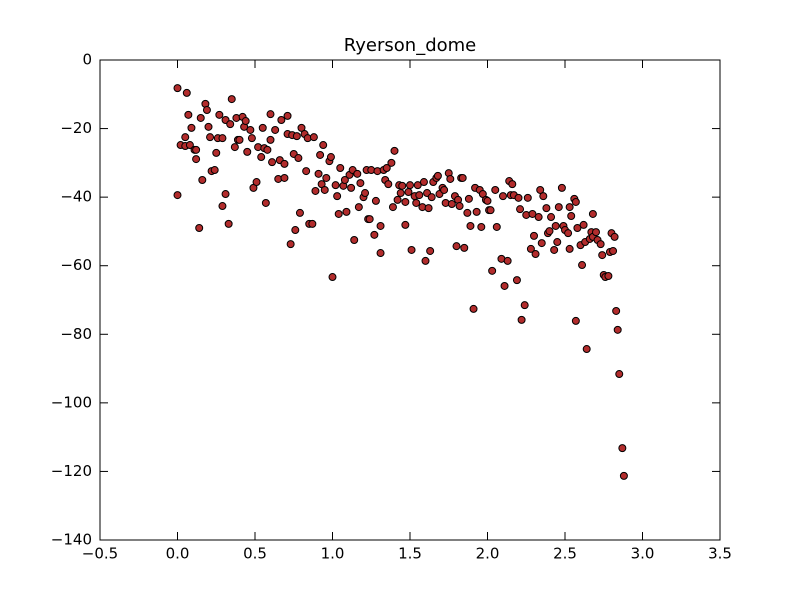  Describe the element at coordinates (255, 554) in the screenshot. I see `x-tick-label: 0.5` at that location.